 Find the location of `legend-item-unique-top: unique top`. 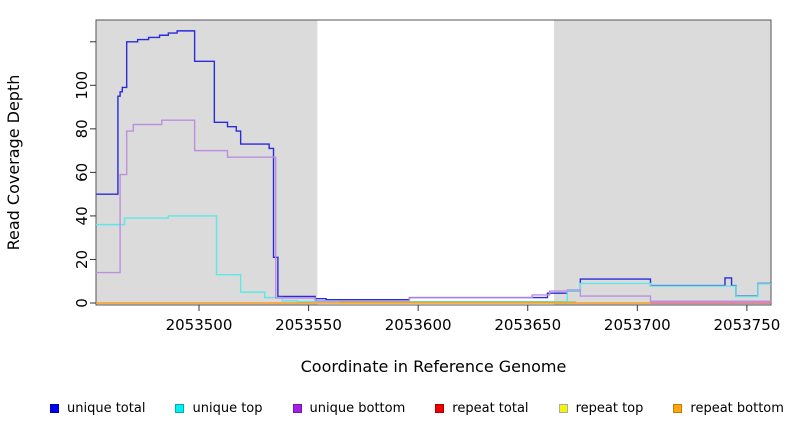

legend-item-unique-top: unique top is located at coordinates (219, 408).